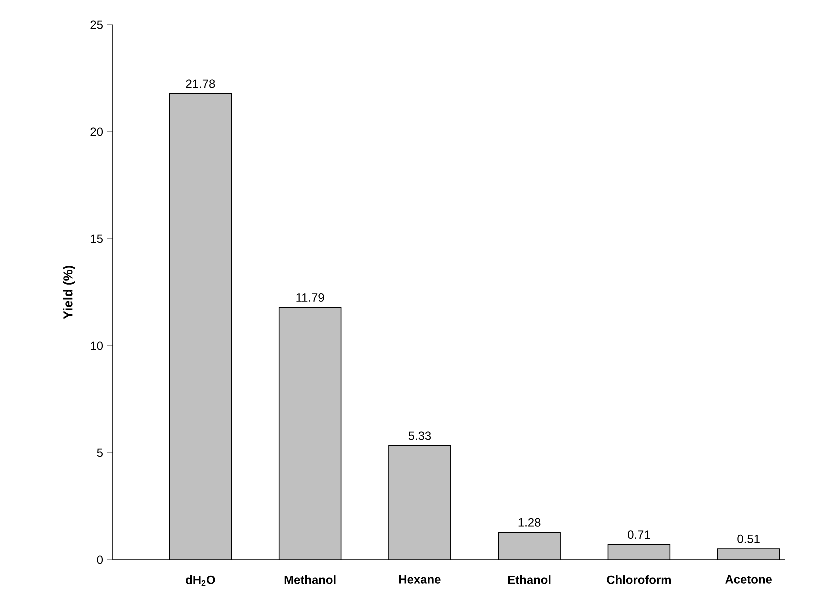 This screenshot has height=589, width=816. Describe the element at coordinates (639, 534) in the screenshot. I see `data-label: 0.71` at that location.